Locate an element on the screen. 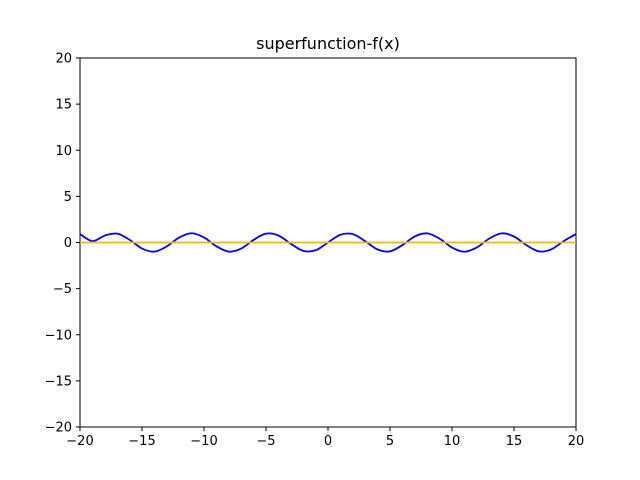 The width and height of the screenshot is (640, 480). y-tick-label: −15 is located at coordinates (58, 381).